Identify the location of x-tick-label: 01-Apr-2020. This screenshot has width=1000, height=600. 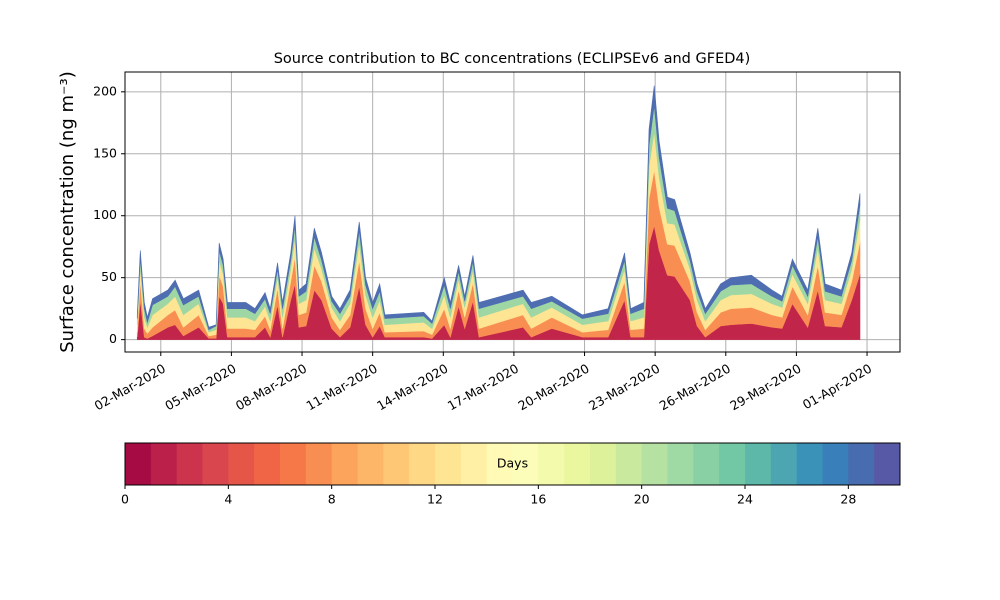
(837, 387).